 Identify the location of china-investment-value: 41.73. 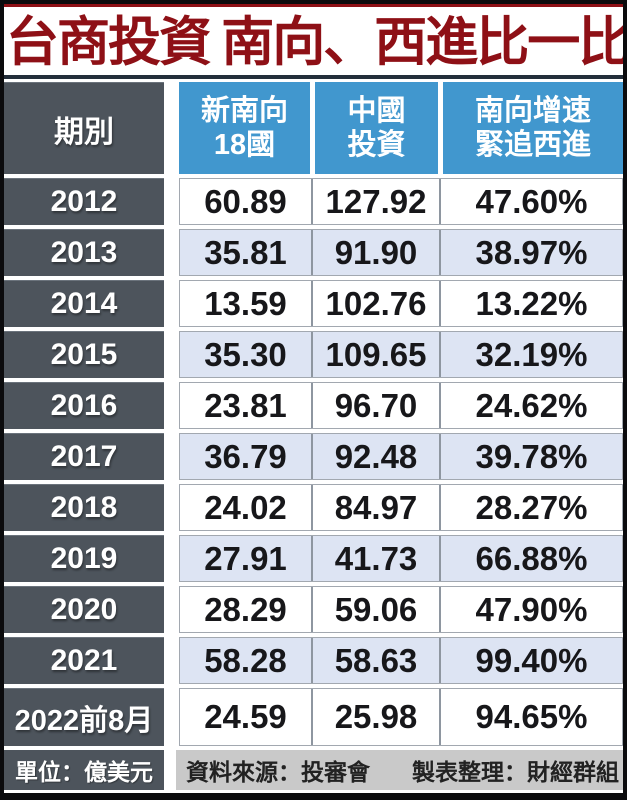
(375, 558).